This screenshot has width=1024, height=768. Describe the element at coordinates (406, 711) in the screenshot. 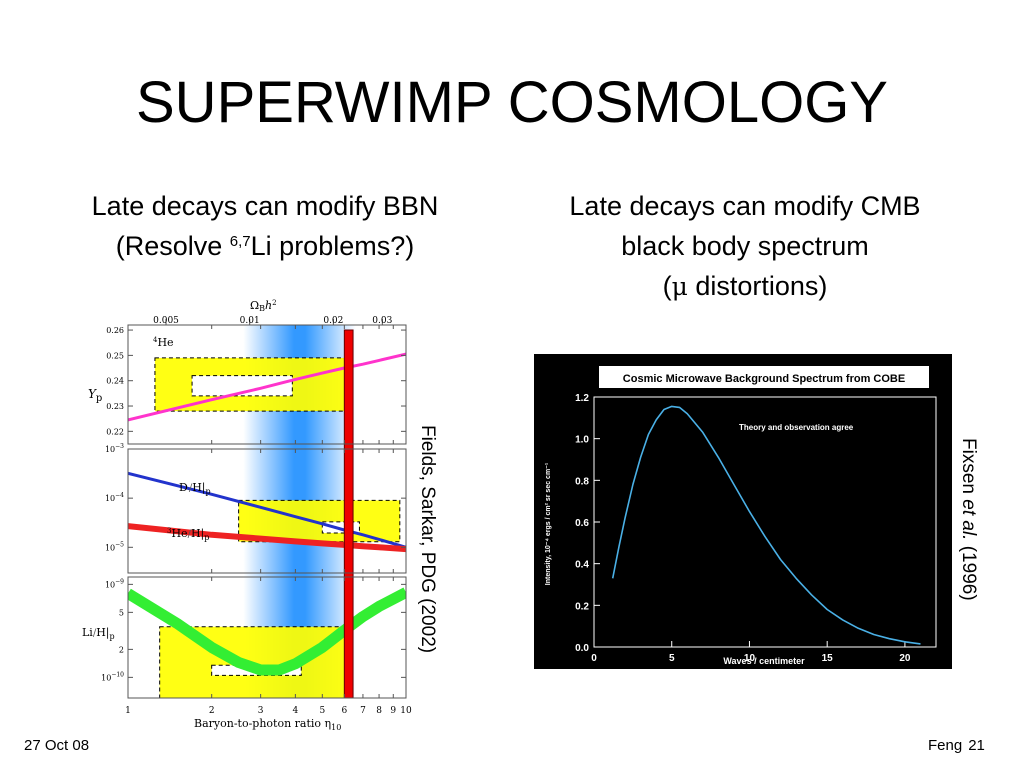

I see `x-tick-label: 10` at that location.